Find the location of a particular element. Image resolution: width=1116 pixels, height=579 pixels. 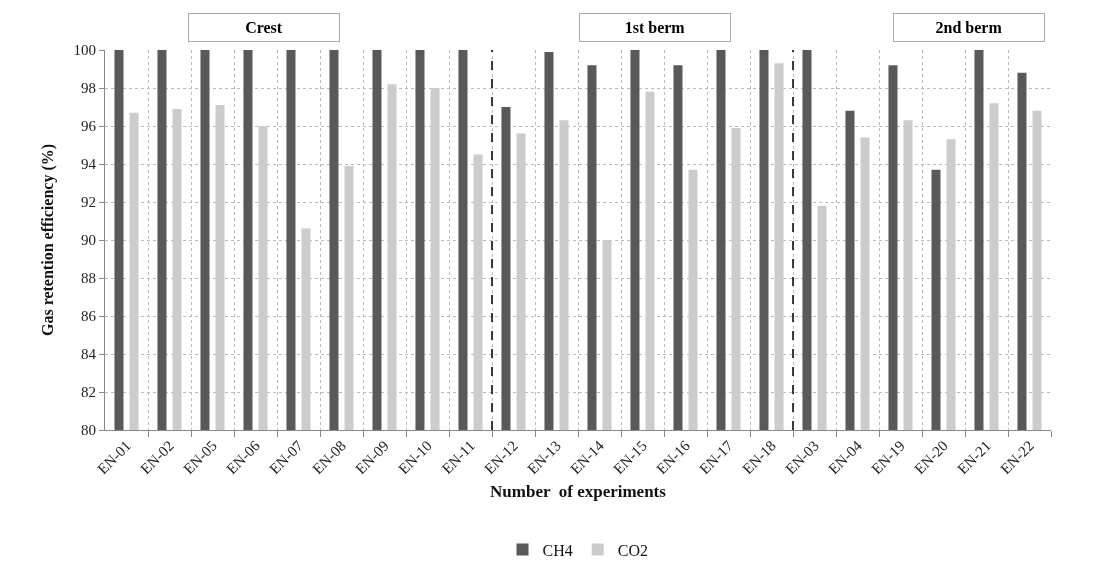

y-tick-label: 94 is located at coordinates (89, 164).